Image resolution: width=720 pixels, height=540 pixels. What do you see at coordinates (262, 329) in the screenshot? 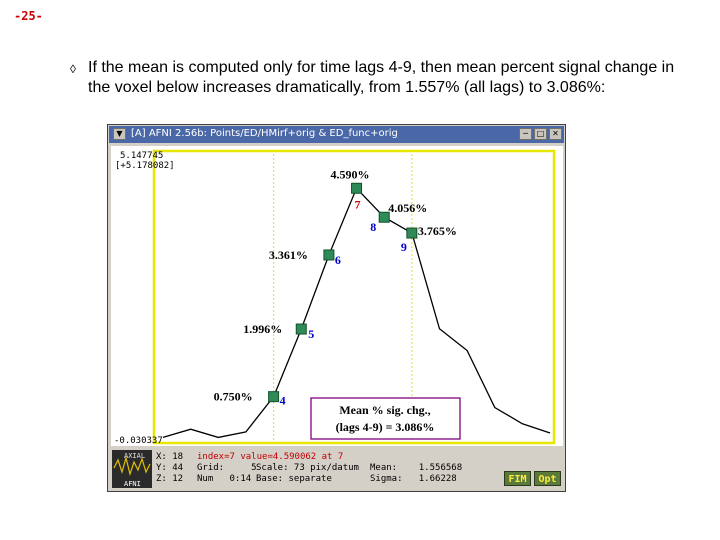
I see `value-label: 1.996%` at bounding box center [262, 329].